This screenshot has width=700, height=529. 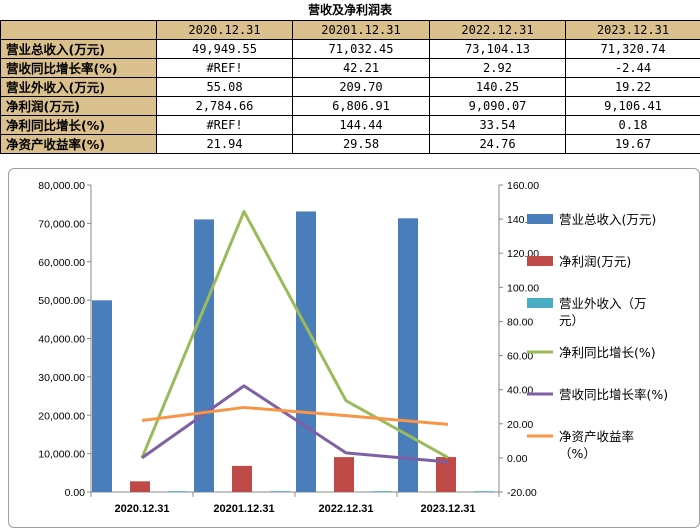 I want to click on legend-label: 净资产收益率, so click(x=596, y=436).